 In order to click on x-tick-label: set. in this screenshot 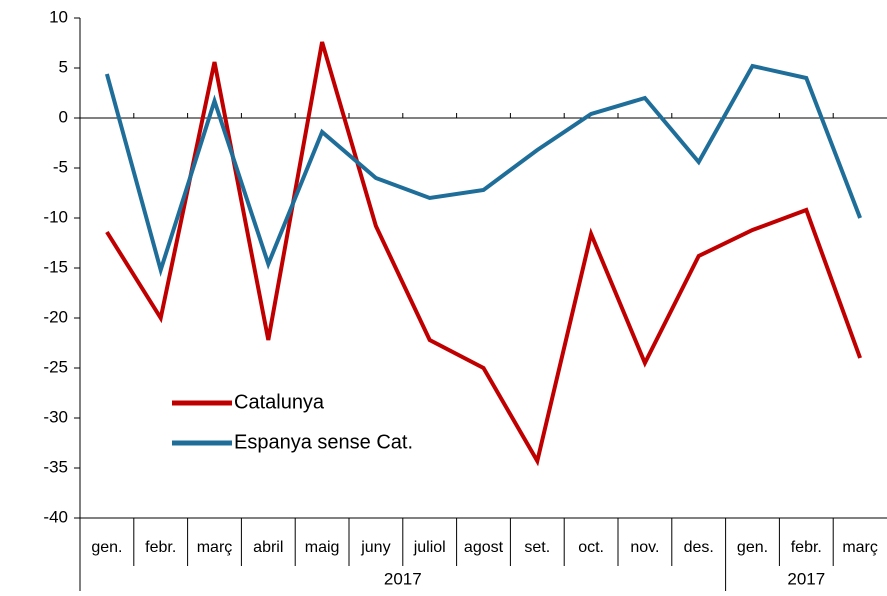, I will do `click(537, 547)`.